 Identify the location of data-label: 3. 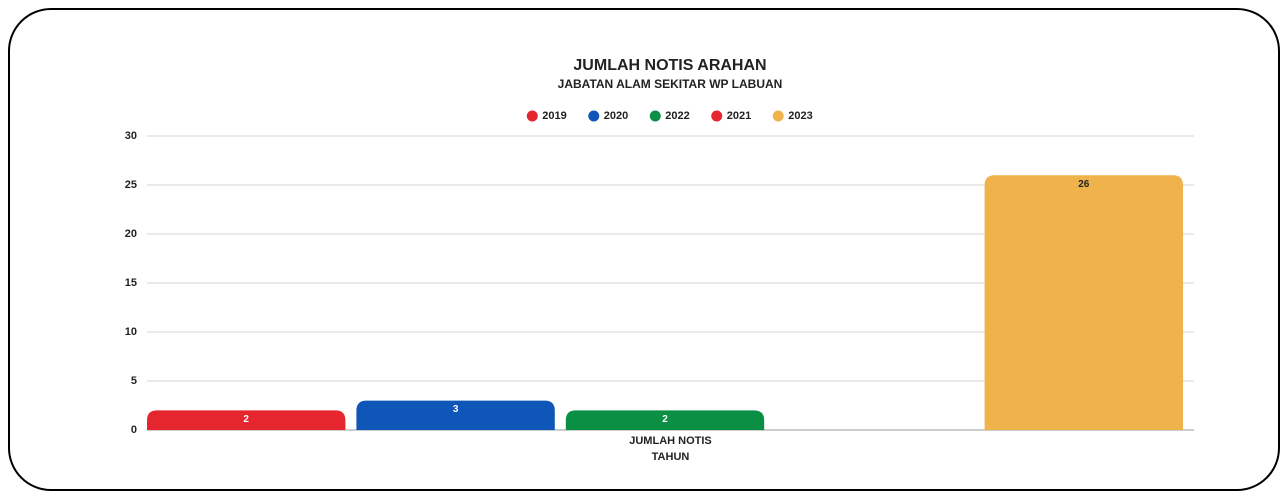
(456, 409).